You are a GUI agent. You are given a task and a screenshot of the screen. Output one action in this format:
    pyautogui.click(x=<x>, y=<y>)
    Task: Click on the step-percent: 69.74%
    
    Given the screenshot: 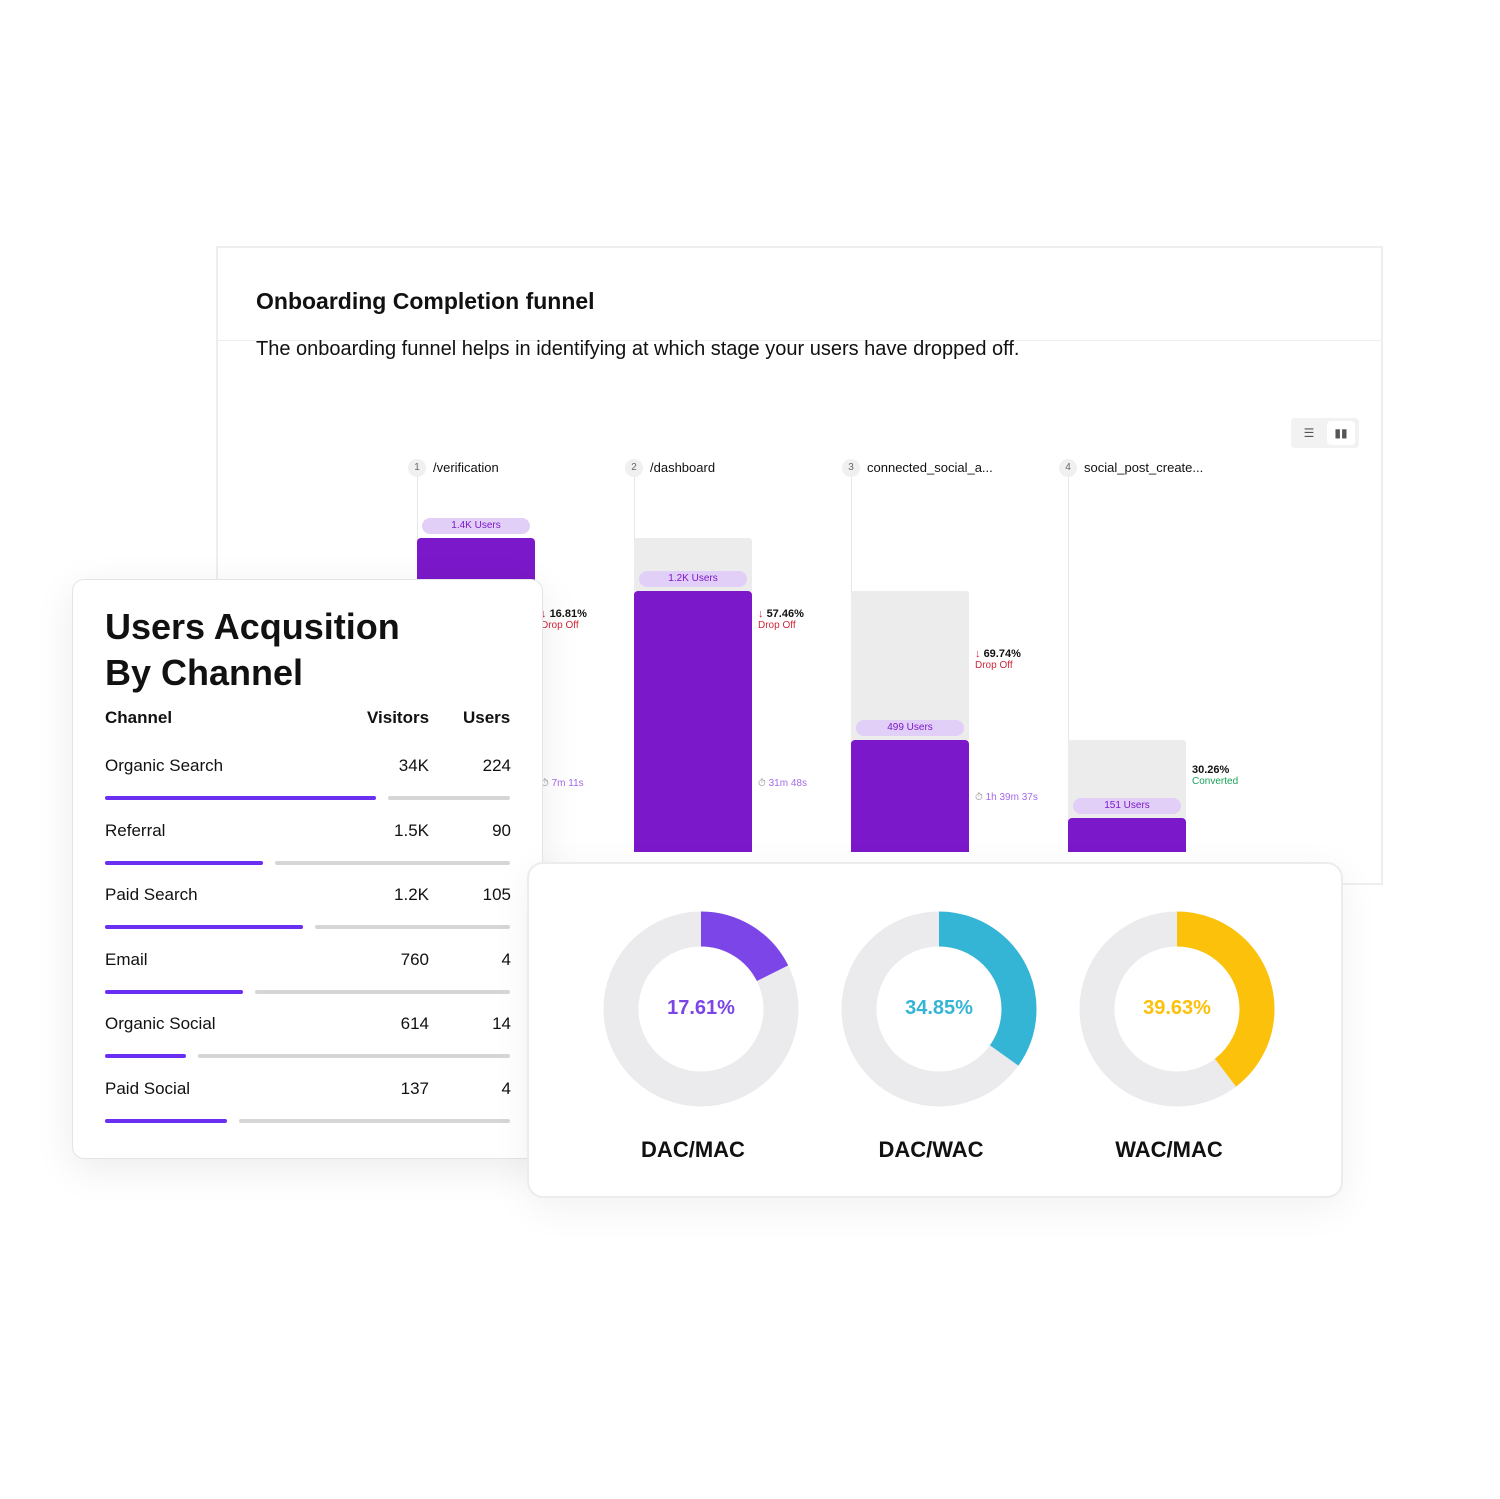 What is the action you would take?
    pyautogui.click(x=1002, y=654)
    